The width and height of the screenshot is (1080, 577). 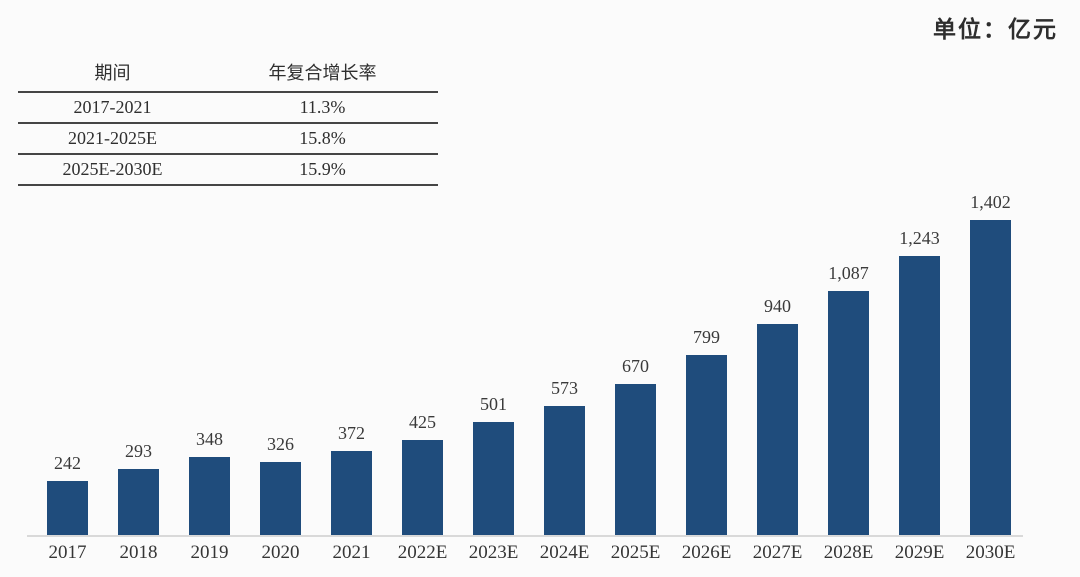 I want to click on bar-value-label: 1,243, so click(x=919, y=238).